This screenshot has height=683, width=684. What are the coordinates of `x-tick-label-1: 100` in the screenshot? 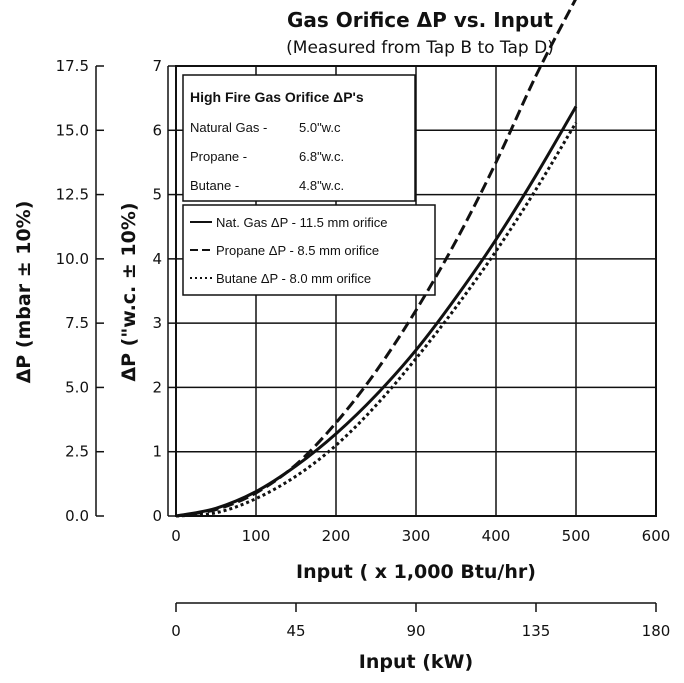 It's located at (256, 536).